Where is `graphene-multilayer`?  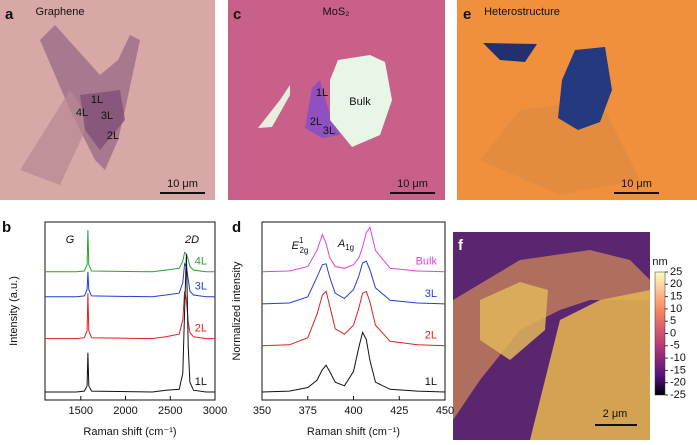 graphene-multilayer is located at coordinates (102, 120).